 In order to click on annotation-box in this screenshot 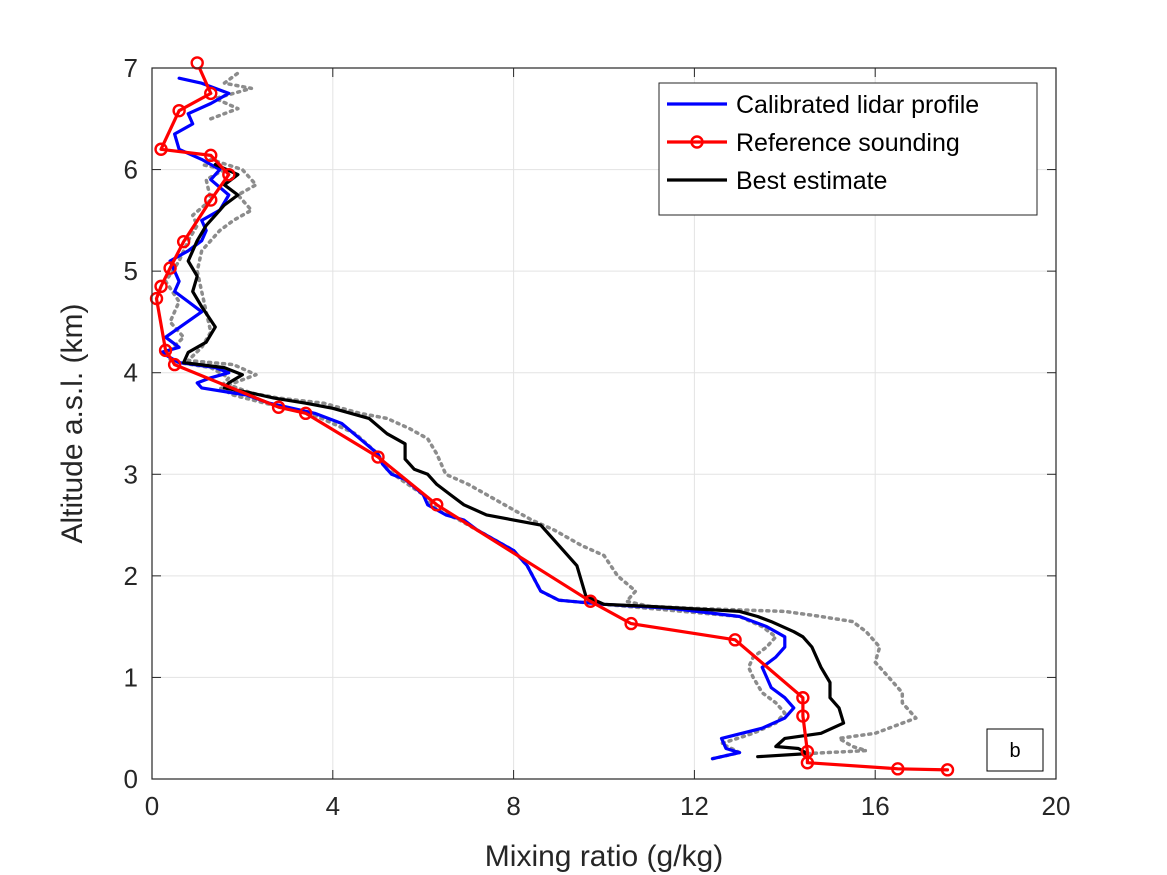, I will do `click(1015, 750)`.